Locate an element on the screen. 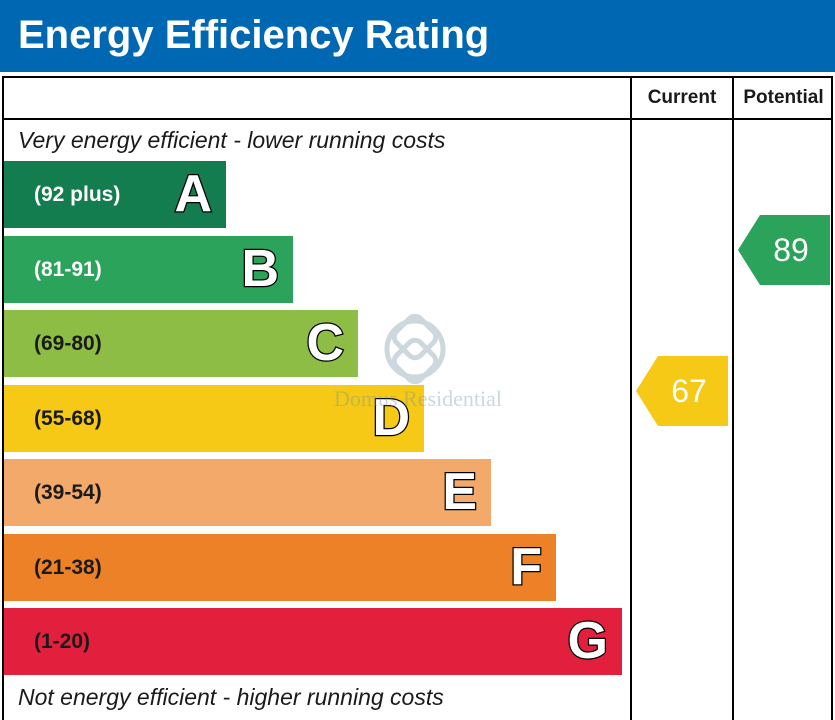 The height and width of the screenshot is (720, 835). header-bar: Energy Efficiency Rating is located at coordinates (417, 36).